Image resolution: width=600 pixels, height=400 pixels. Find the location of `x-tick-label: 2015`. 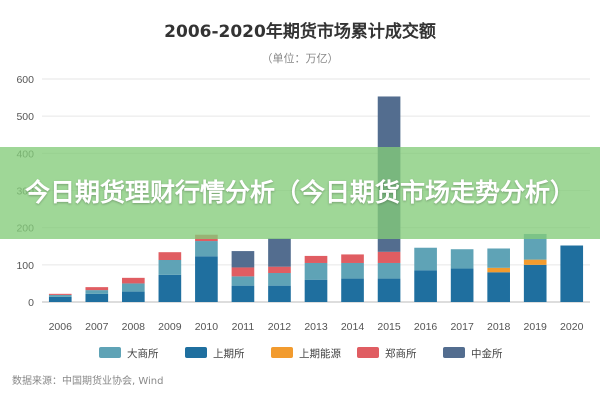

x-tick-label: 2015 is located at coordinates (389, 327).